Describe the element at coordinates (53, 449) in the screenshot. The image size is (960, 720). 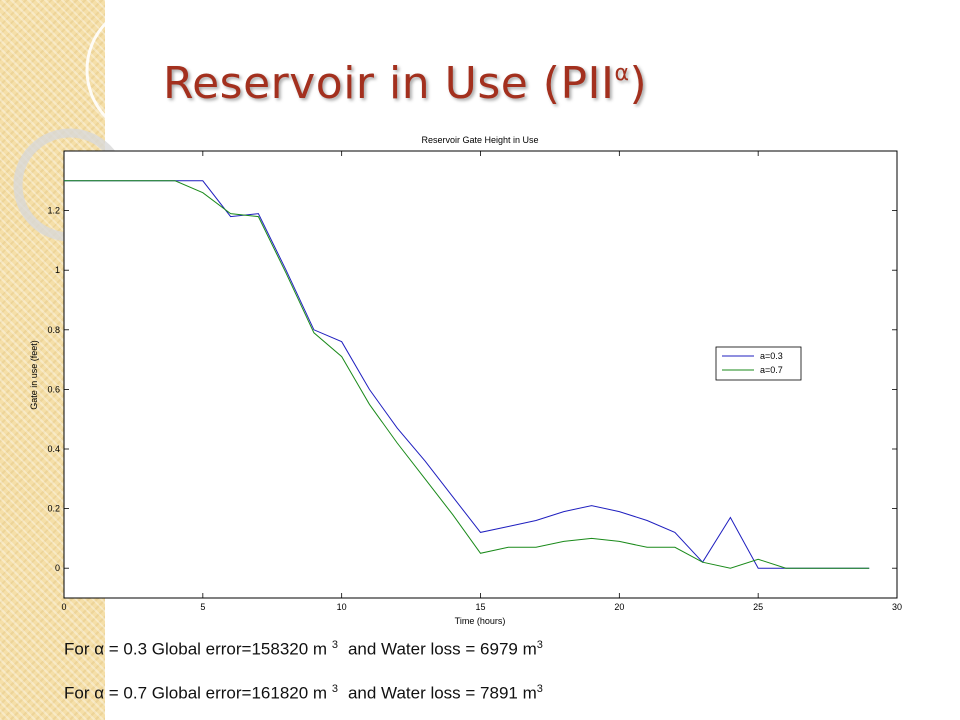
I see `y-tick-label: 0.4` at that location.